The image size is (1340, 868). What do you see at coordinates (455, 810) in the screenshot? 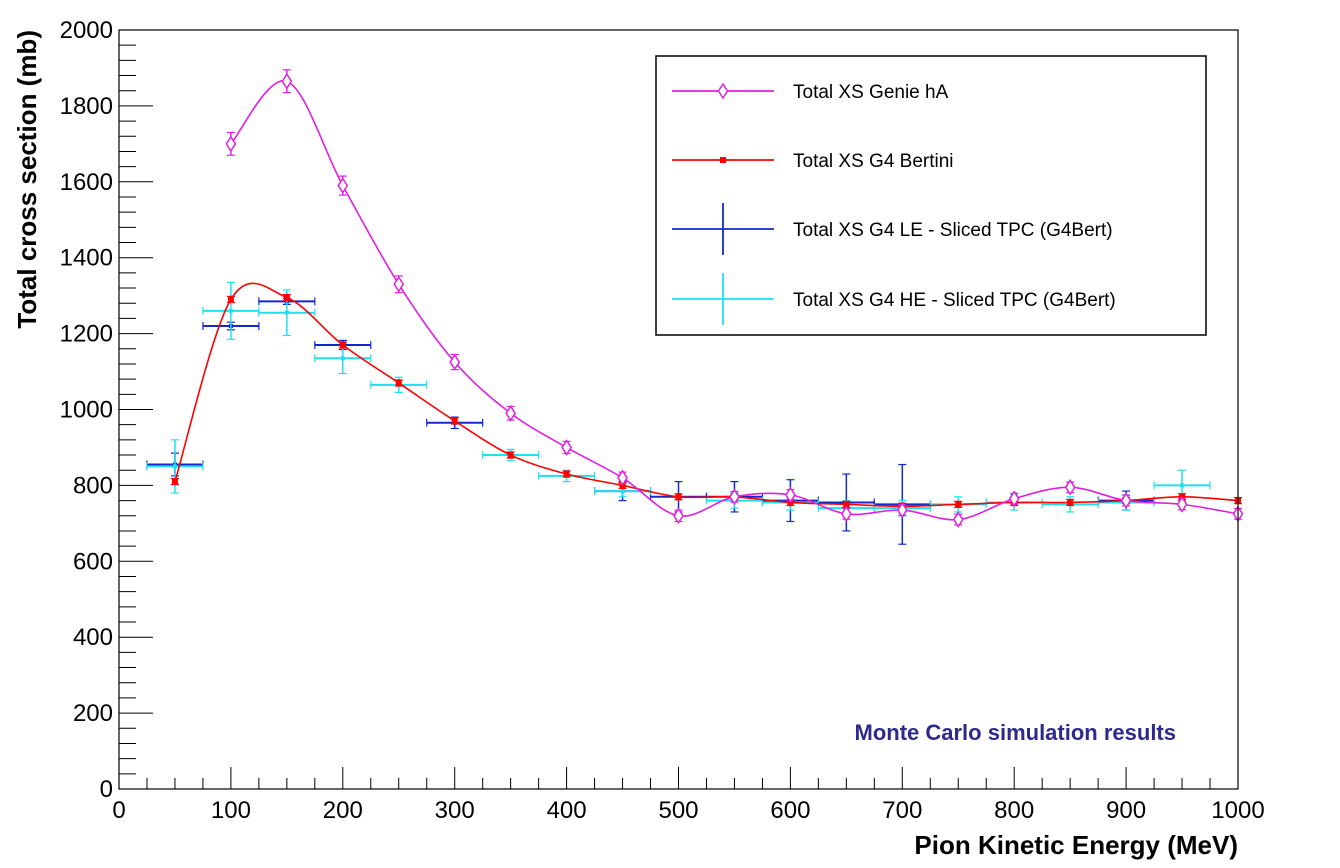
I see `x-tick-label: 300` at bounding box center [455, 810].